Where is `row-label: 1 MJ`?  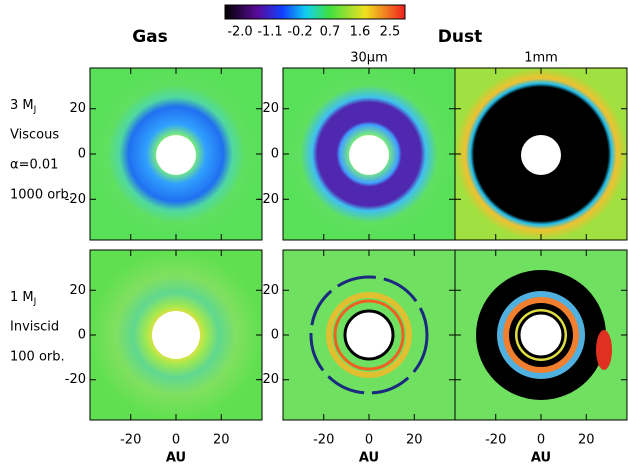 row-label: 1 MJ is located at coordinates (23, 298).